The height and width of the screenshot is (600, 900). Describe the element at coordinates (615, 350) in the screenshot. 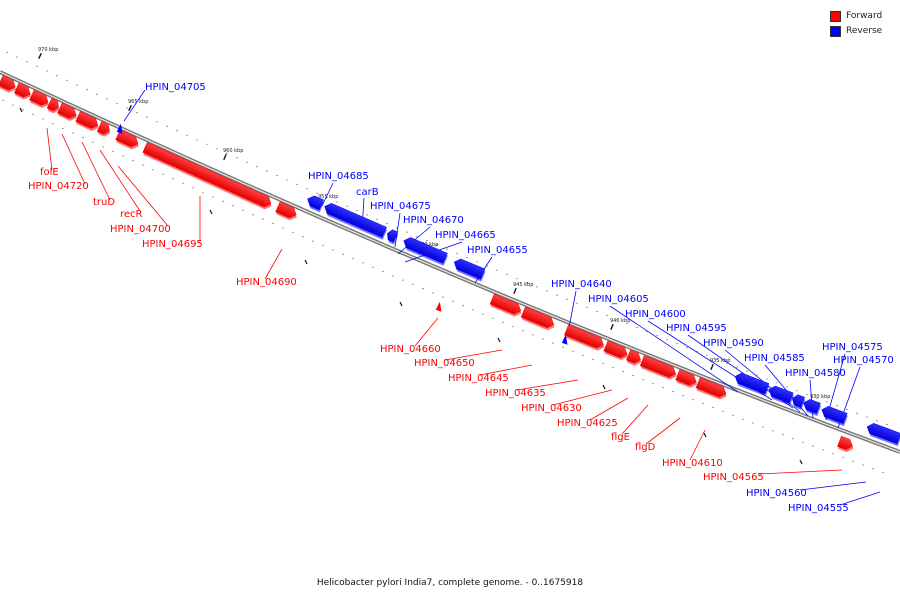

I see `gene-n` at that location.